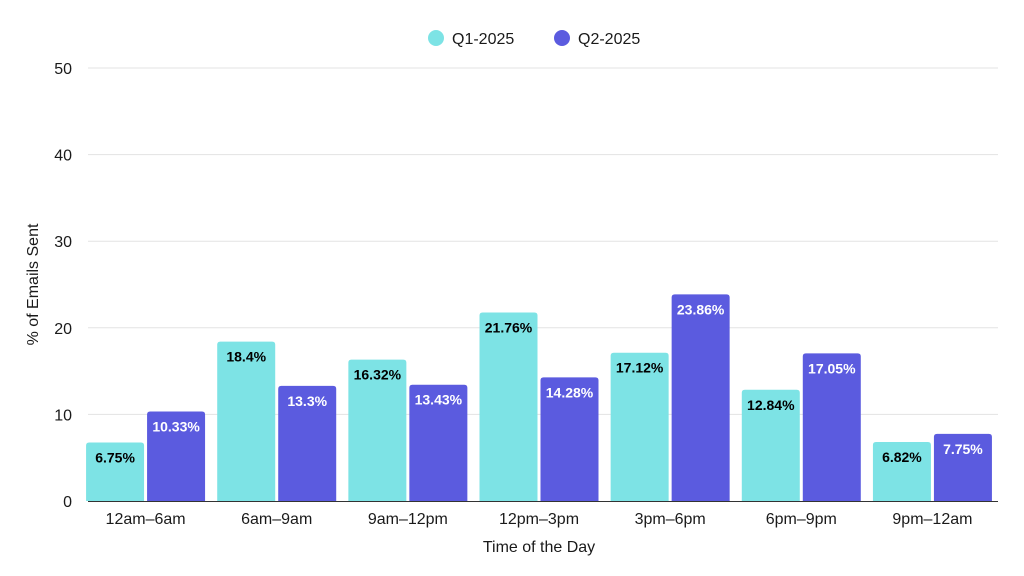  Describe the element at coordinates (63, 242) in the screenshot. I see `y-tick-label: 30` at that location.